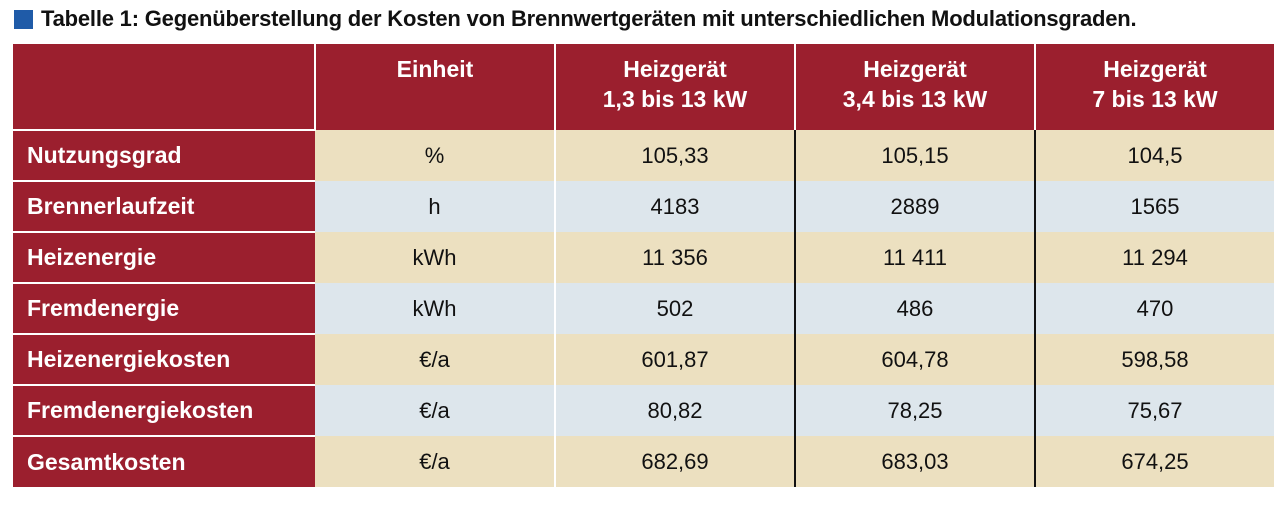  Describe the element at coordinates (164, 359) in the screenshot. I see `row-label: Heizenergiekosten` at that location.